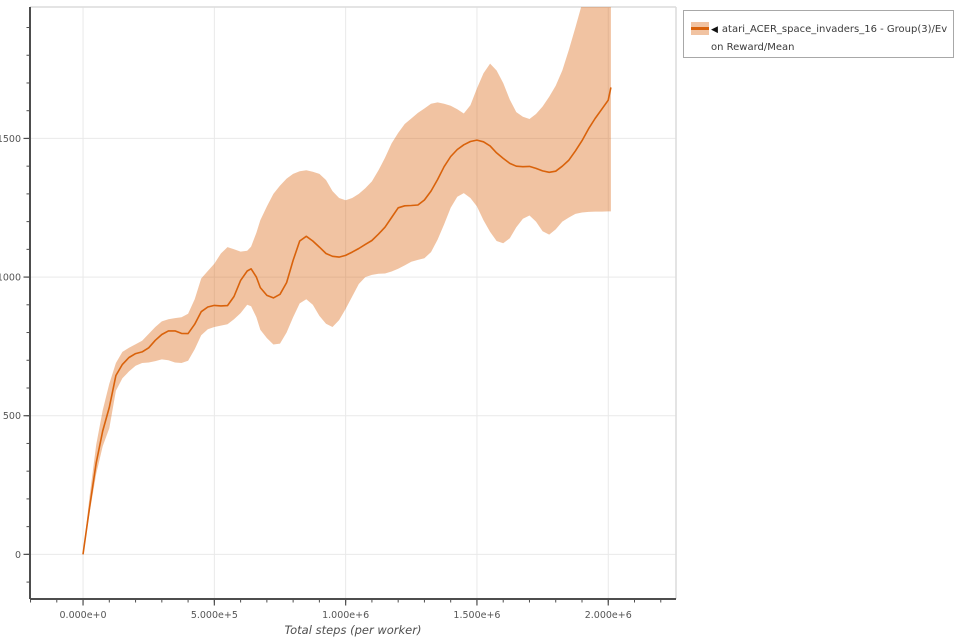  I want to click on y-tick-label: 0, so click(18, 555).